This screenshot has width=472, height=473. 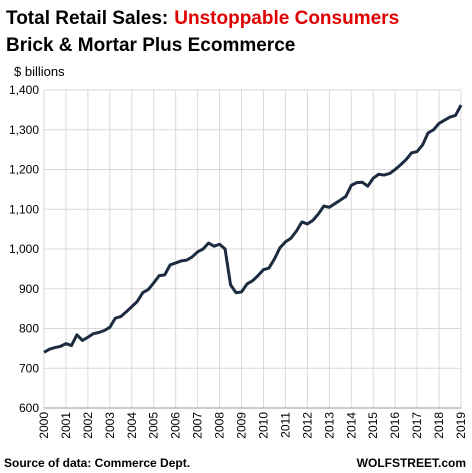 What do you see at coordinates (29, 408) in the screenshot?
I see `y-tick-label: 600` at bounding box center [29, 408].